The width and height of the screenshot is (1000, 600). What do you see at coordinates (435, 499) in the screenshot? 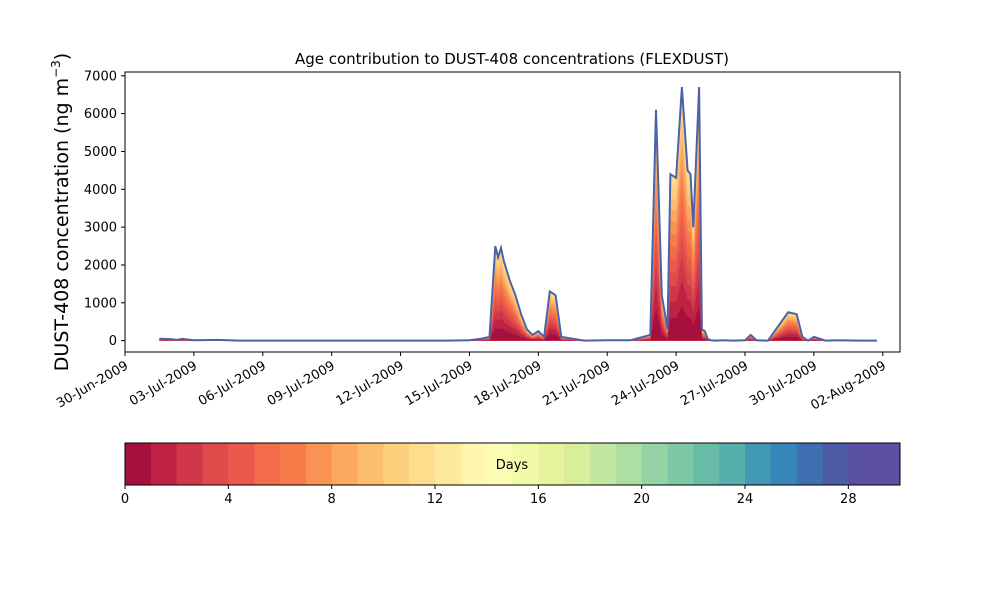
I see `colorbar-tick-label: 12` at bounding box center [435, 499].